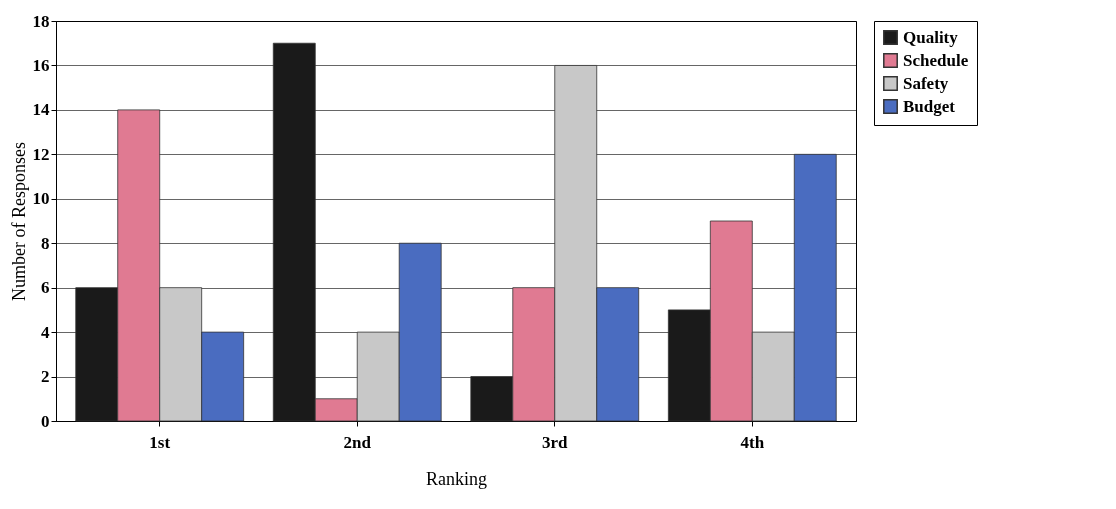  Describe the element at coordinates (41, 154) in the screenshot. I see `y-tick-label: 12` at that location.